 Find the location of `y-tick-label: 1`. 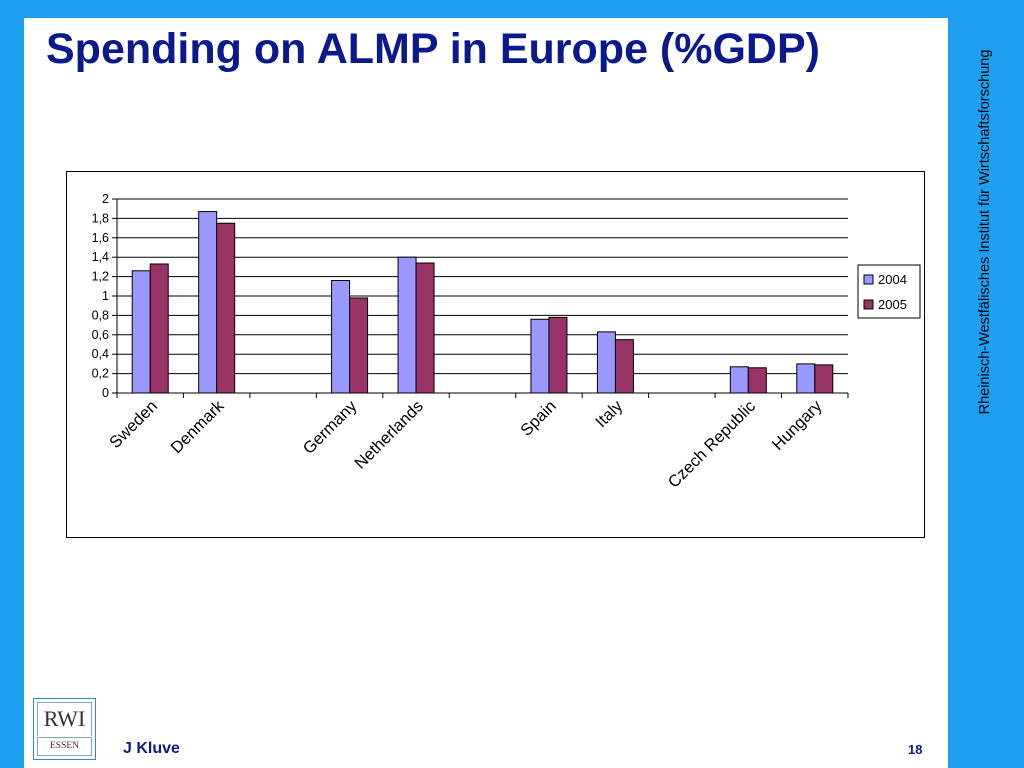

y-tick-label: 1 is located at coordinates (105, 296).